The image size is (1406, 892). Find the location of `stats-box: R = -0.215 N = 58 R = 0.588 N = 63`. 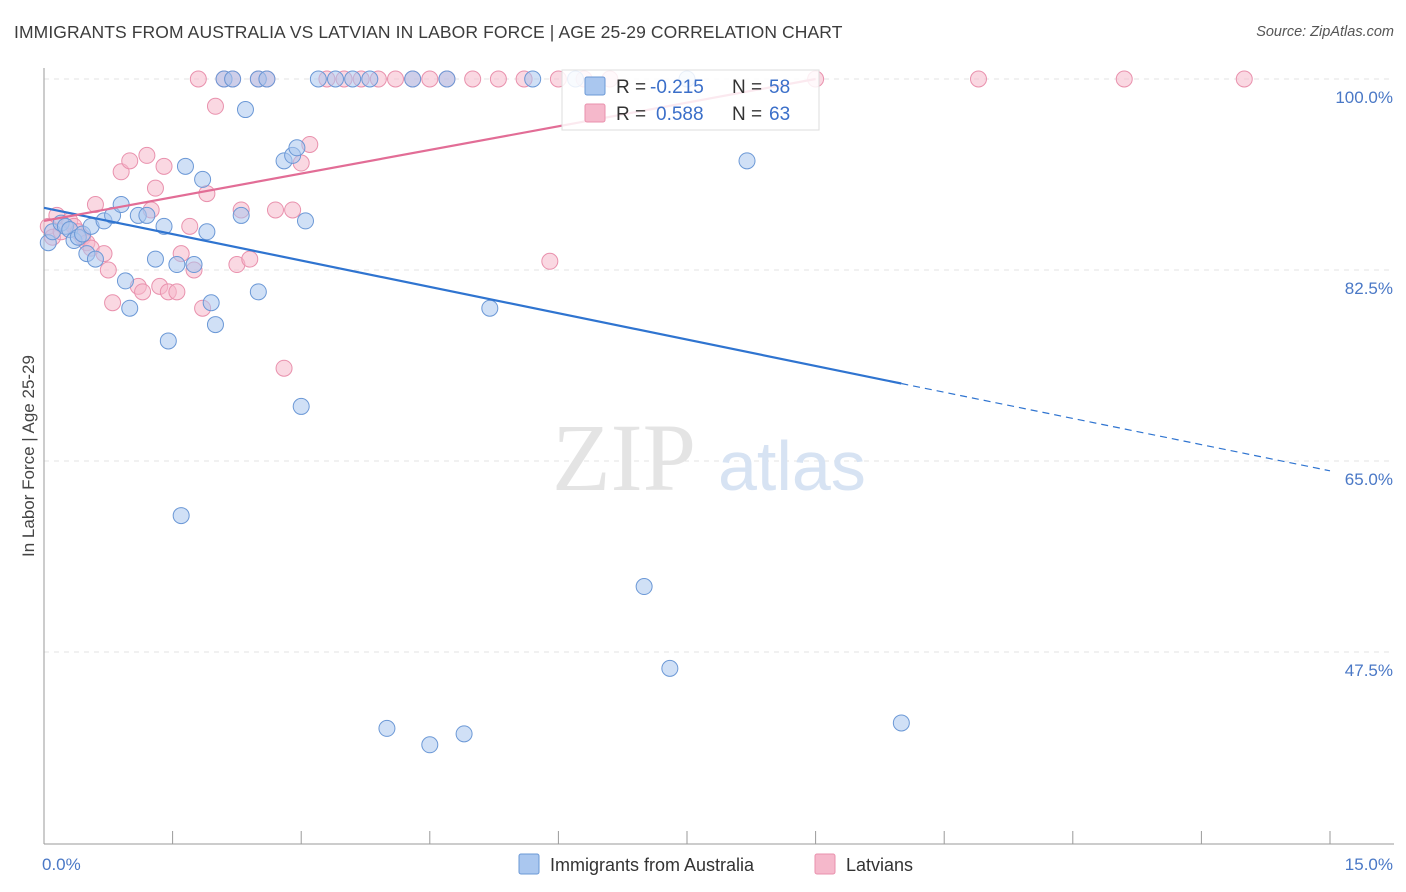

stats-box: R = -0.215 N = 58 R = 0.588 N = 63 is located at coordinates (690, 100).